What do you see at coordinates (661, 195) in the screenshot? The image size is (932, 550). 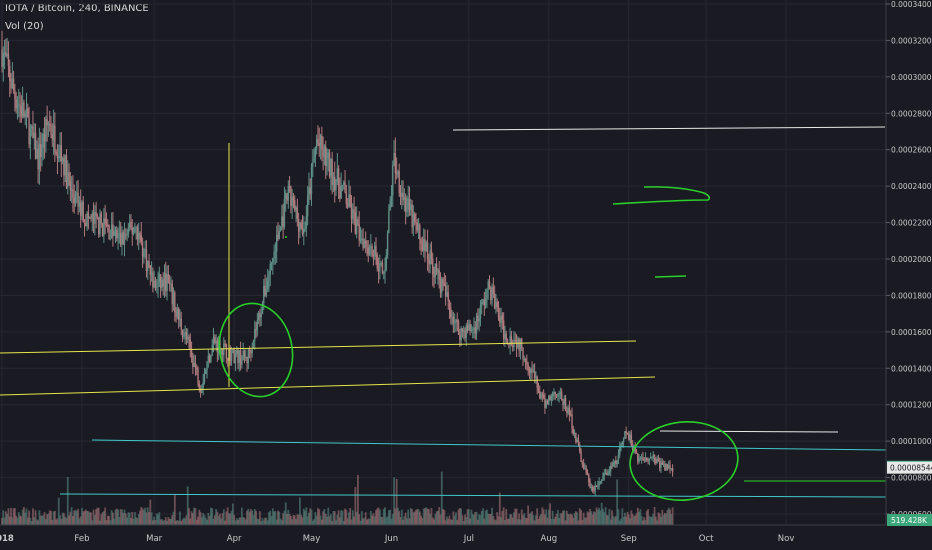 I see `green-scribble-arrow` at bounding box center [661, 195].